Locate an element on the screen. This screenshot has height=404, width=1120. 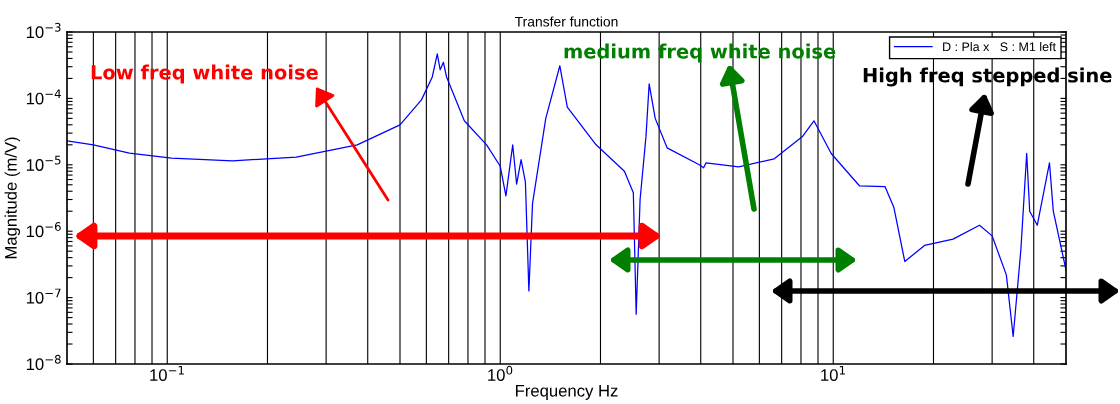
y-tick-label: 10$^{−3}$ is located at coordinates (43, 30).